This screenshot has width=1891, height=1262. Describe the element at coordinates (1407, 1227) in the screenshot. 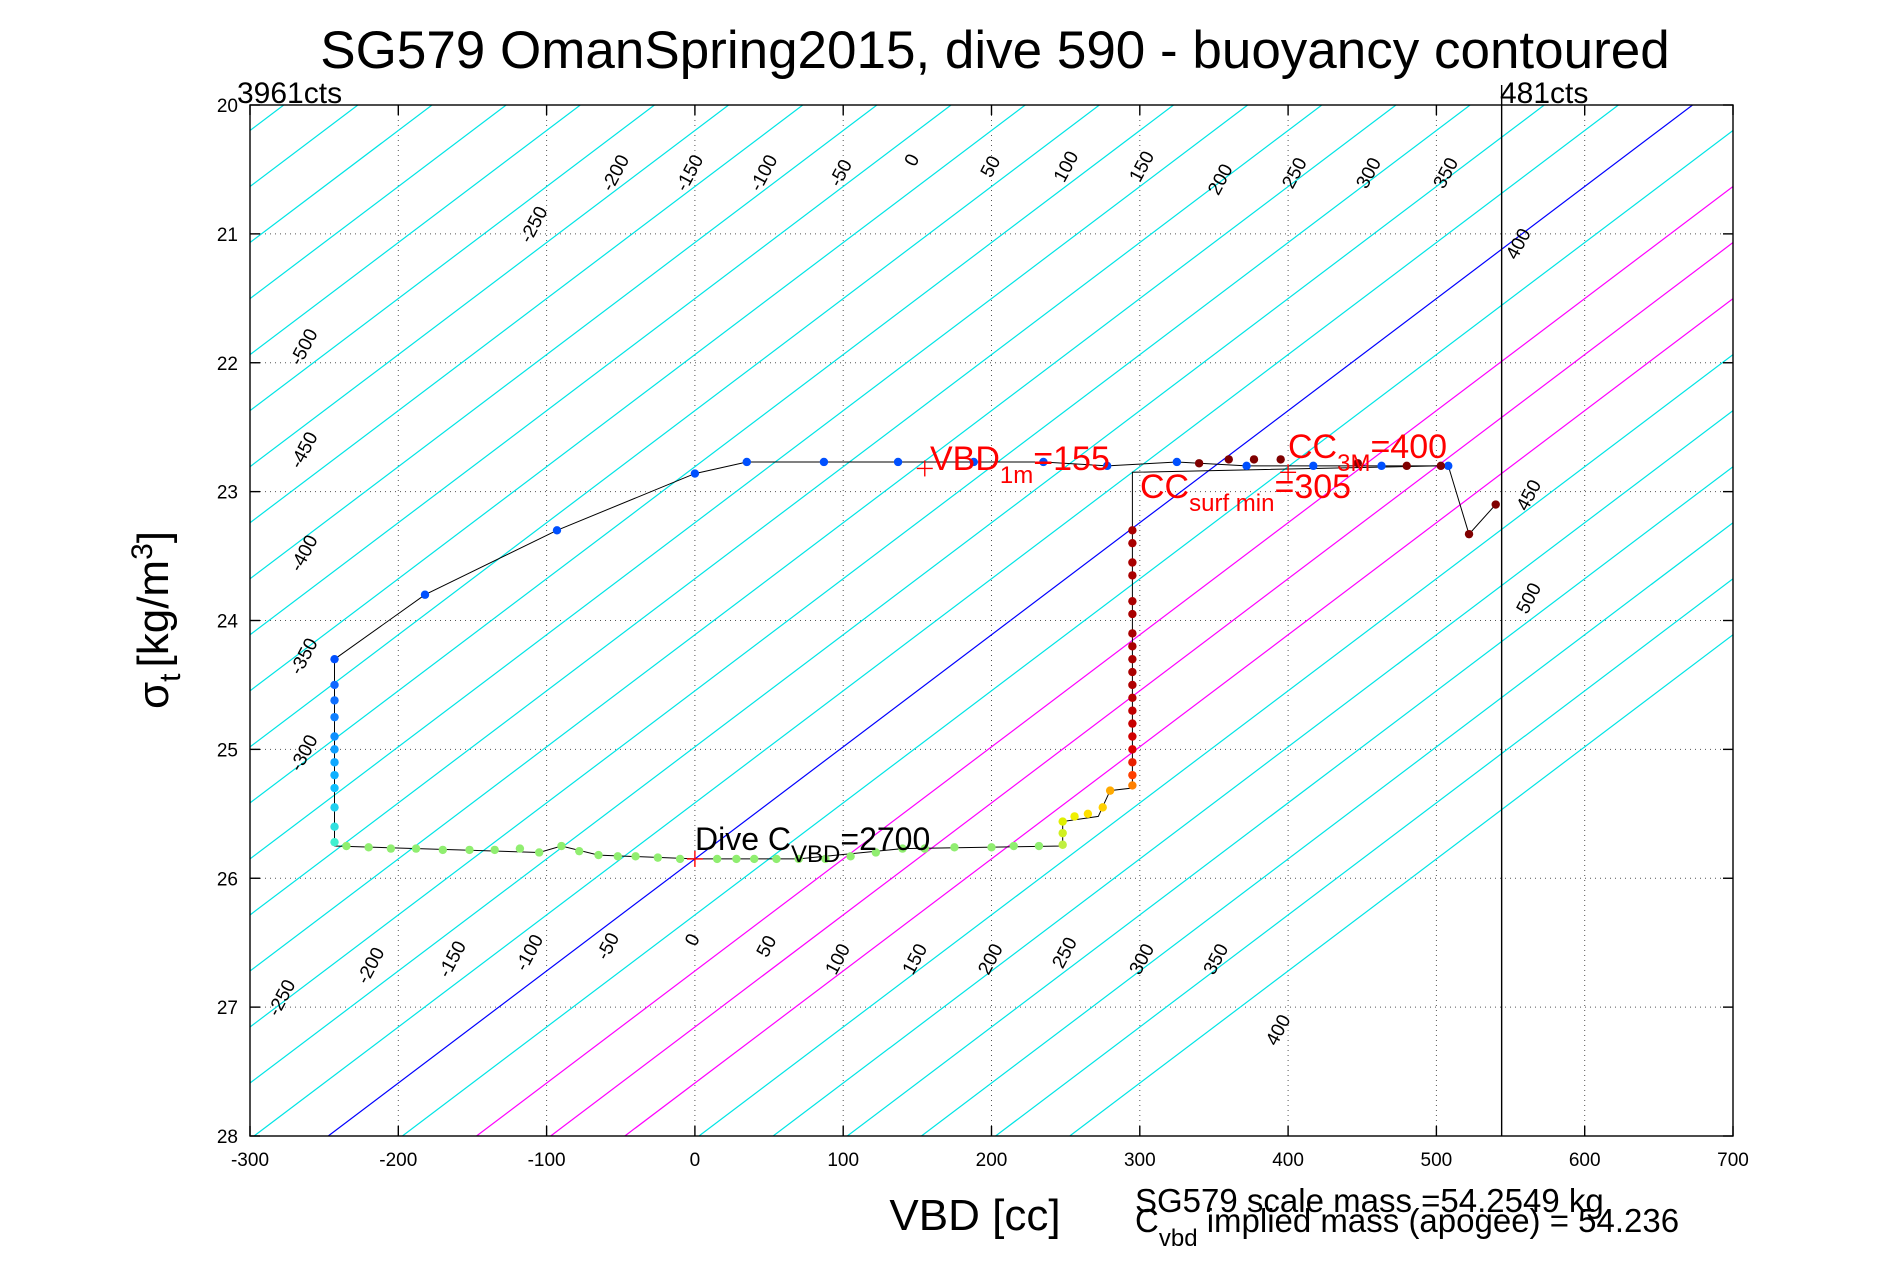

I see `implied-mass-footer: Cvbd implied mass (apogee) = 54.236` at that location.